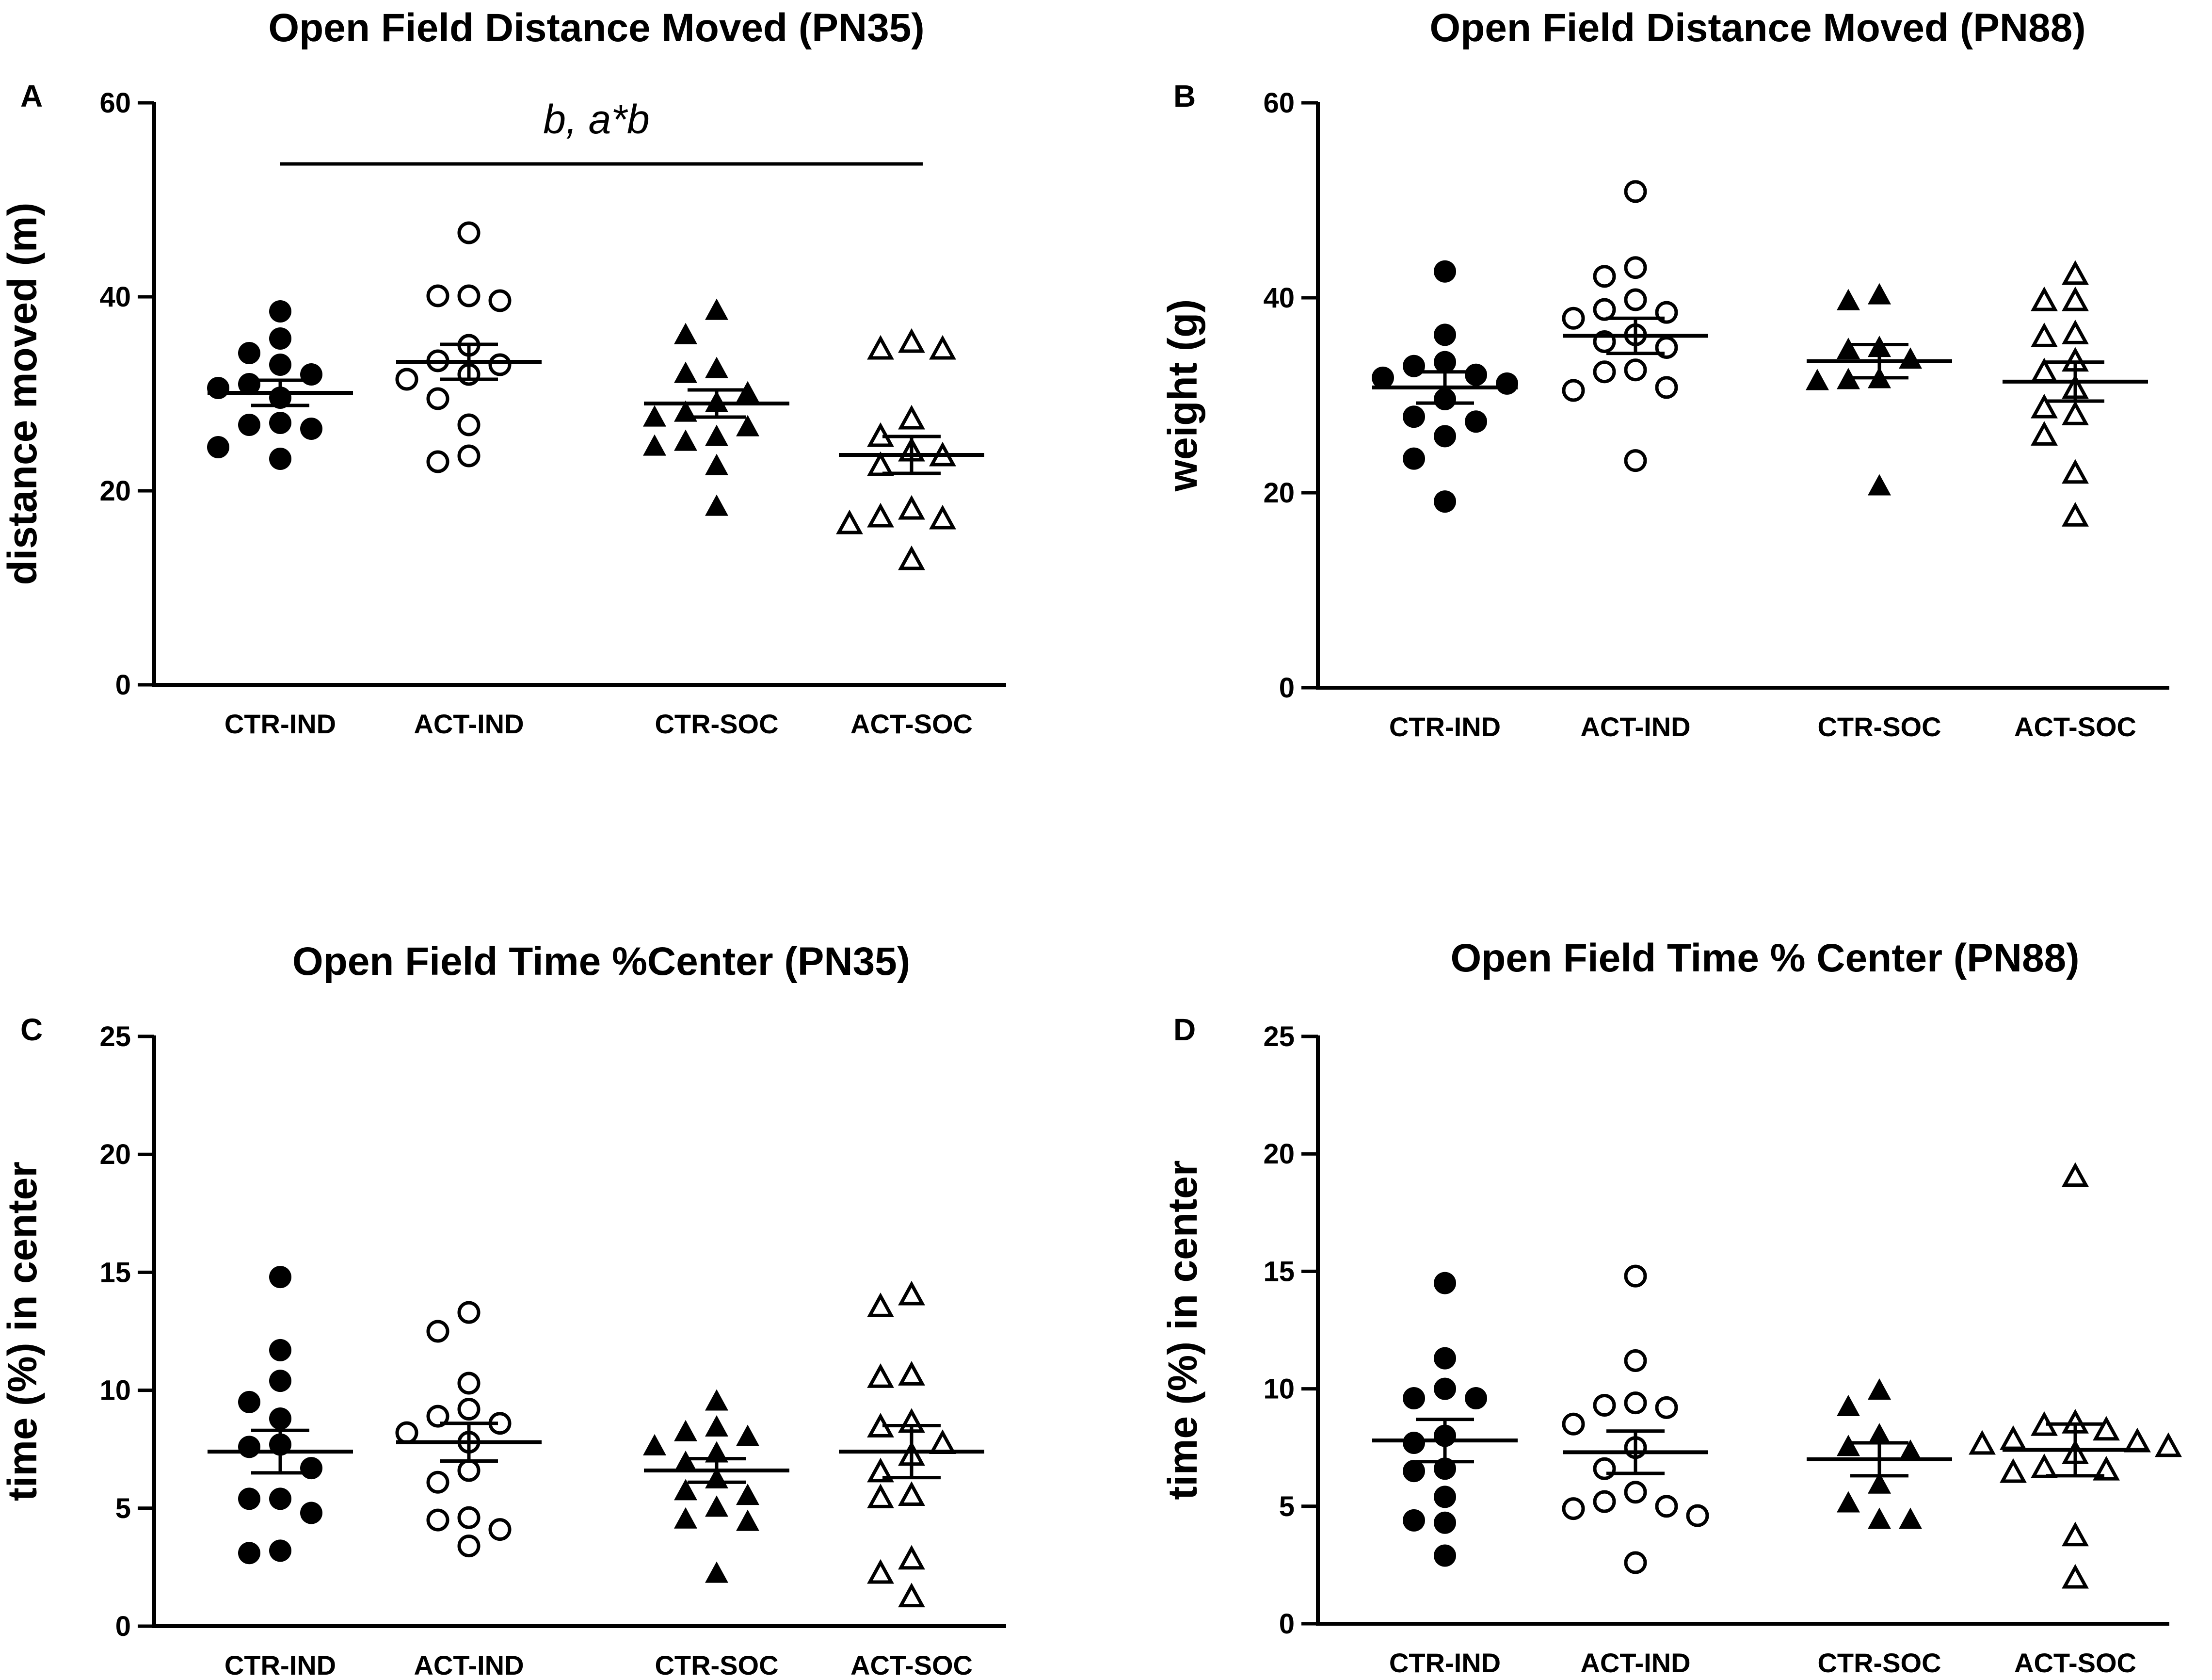 The image size is (2212, 1680). Describe the element at coordinates (22, 1331) in the screenshot. I see `y-axis-label: time (%) in center` at that location.